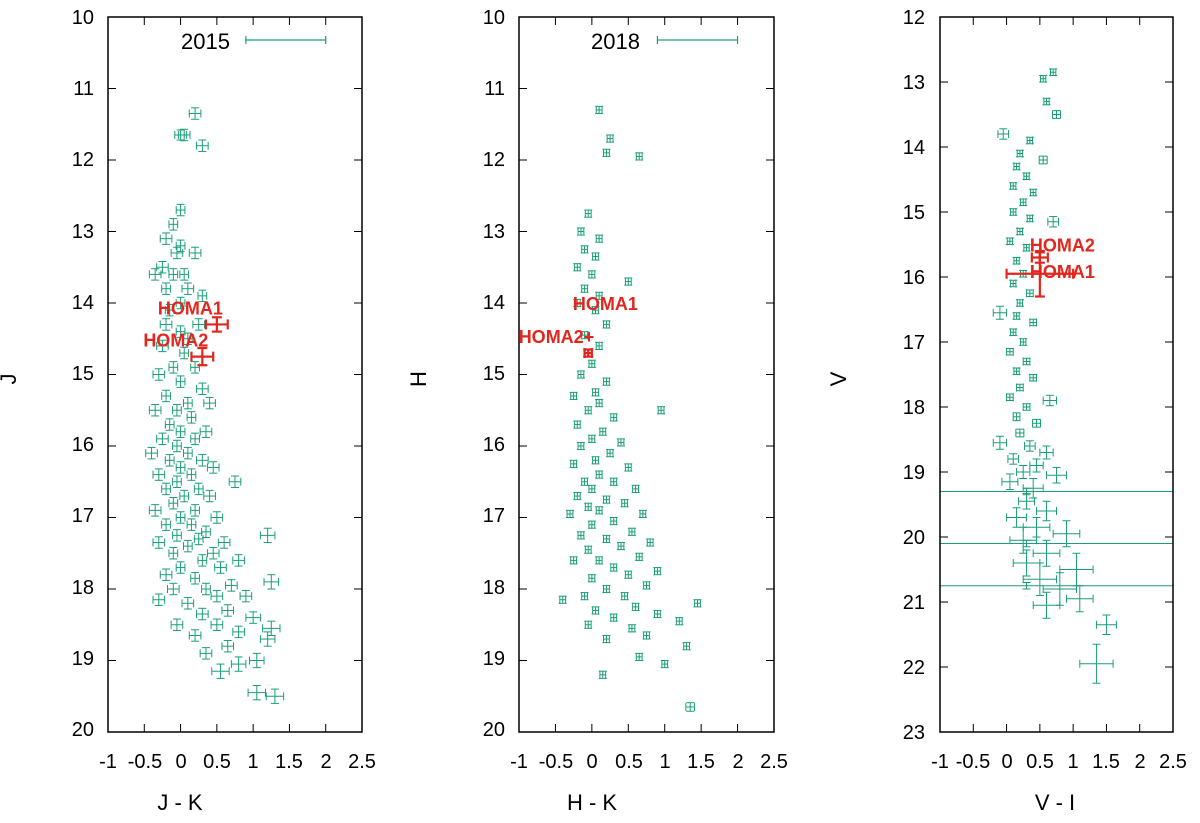 The image size is (1200, 823). What do you see at coordinates (289, 762) in the screenshot?
I see `x-tick-label: 1.5` at bounding box center [289, 762].